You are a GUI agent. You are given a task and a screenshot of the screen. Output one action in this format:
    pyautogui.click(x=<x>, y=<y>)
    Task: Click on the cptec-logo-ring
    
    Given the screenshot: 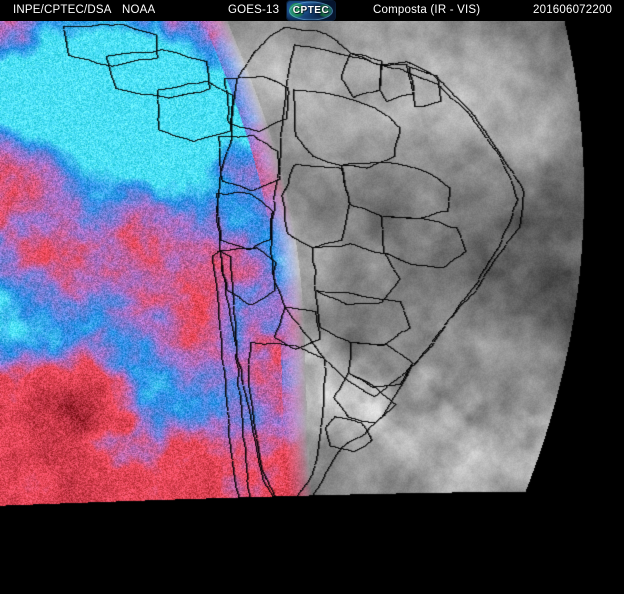 What is the action you would take?
    pyautogui.click(x=311, y=10)
    